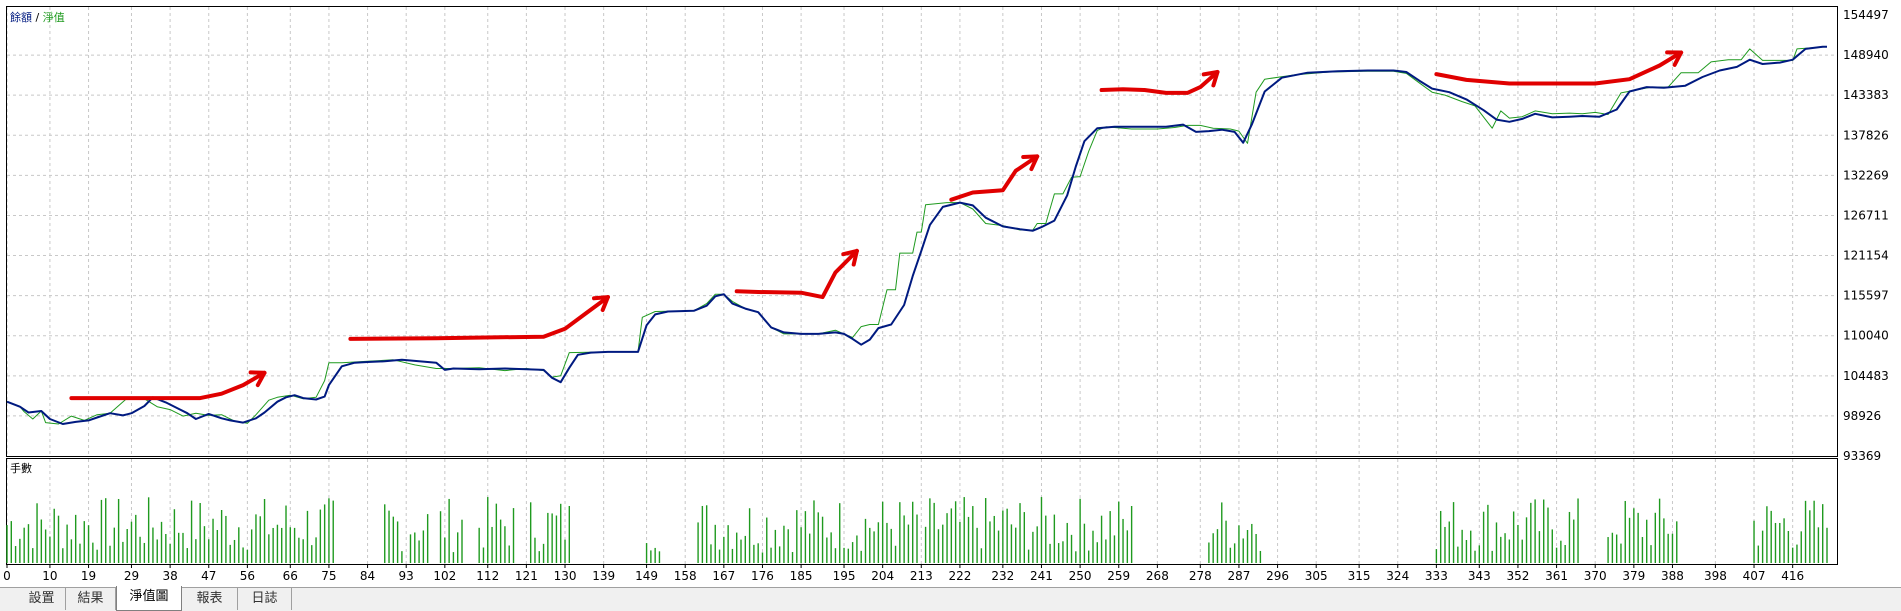 The width and height of the screenshot is (1901, 611). I want to click on x-tick-label: 379, so click(1633, 576).